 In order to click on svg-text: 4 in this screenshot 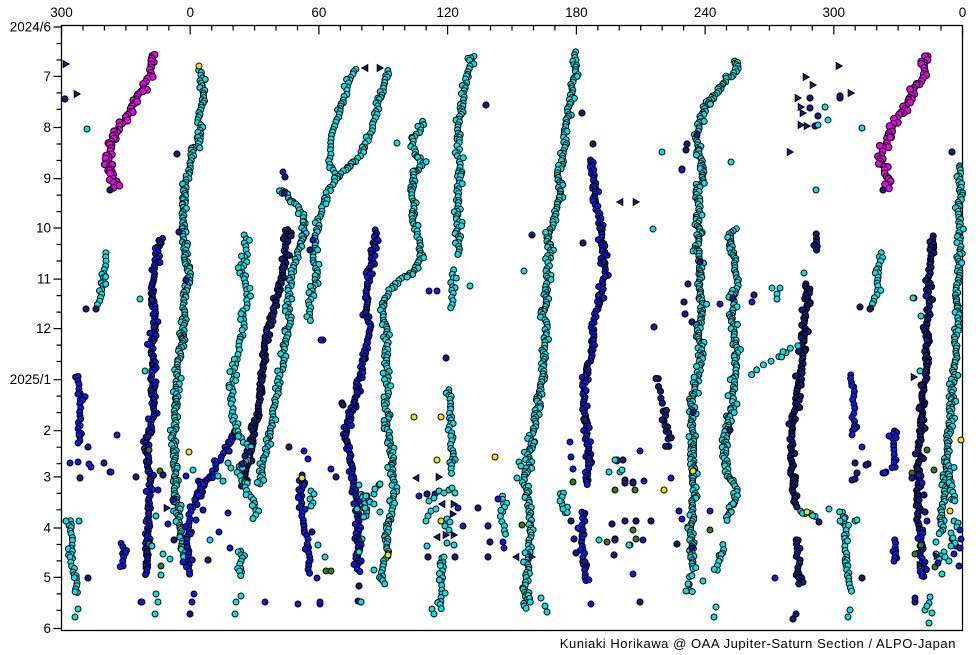, I will do `click(47, 528)`.